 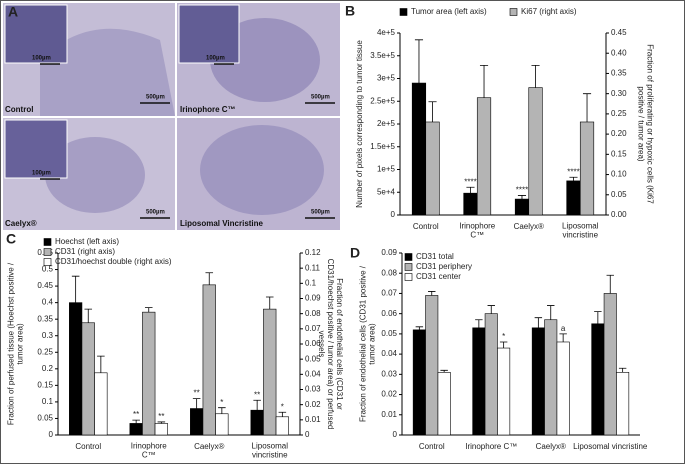 I want to click on y2-tick-label: 0.11, so click(x=313, y=267).